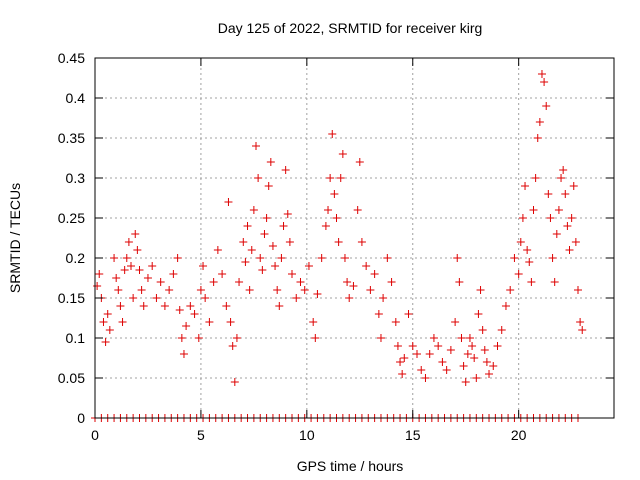 The height and width of the screenshot is (480, 640). I want to click on x-axis-label: GPS time / hours, so click(350, 466).